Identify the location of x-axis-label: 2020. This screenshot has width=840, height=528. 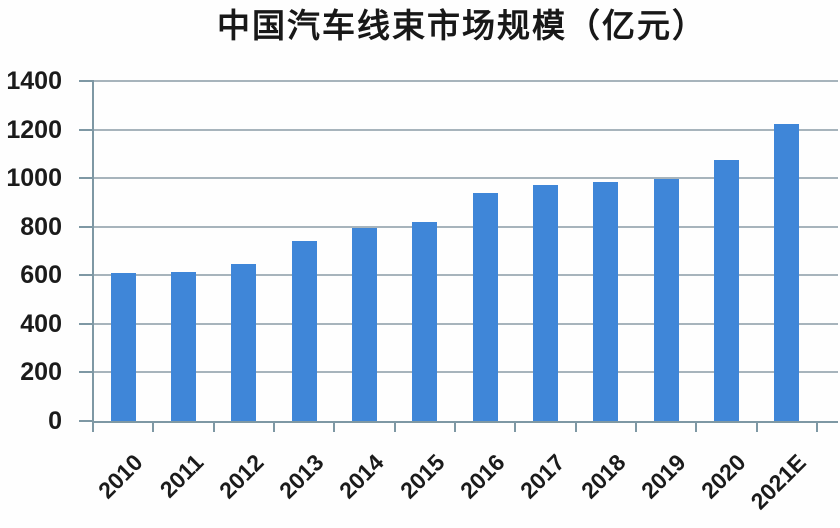
(723, 476).